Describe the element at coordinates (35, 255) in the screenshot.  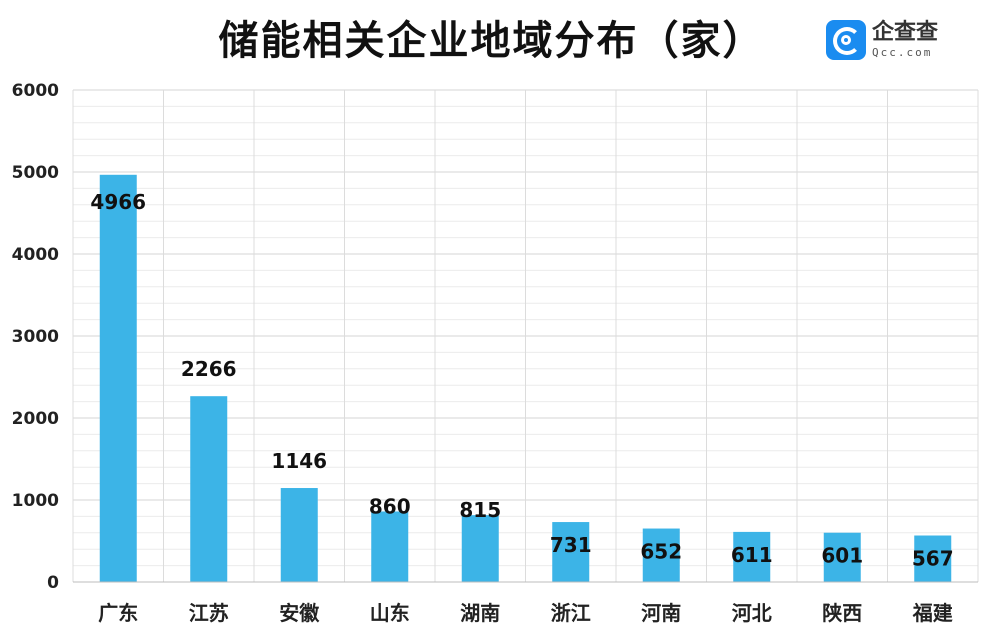
I see `y-tick-label: 4000` at that location.